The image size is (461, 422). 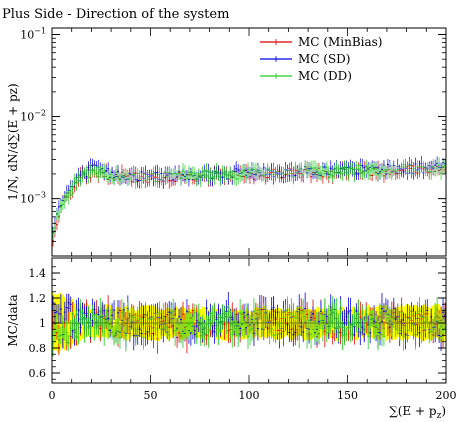 What do you see at coordinates (33, 33) in the screenshot?
I see `y-tick-label-2: 10⁻¹` at bounding box center [33, 33].